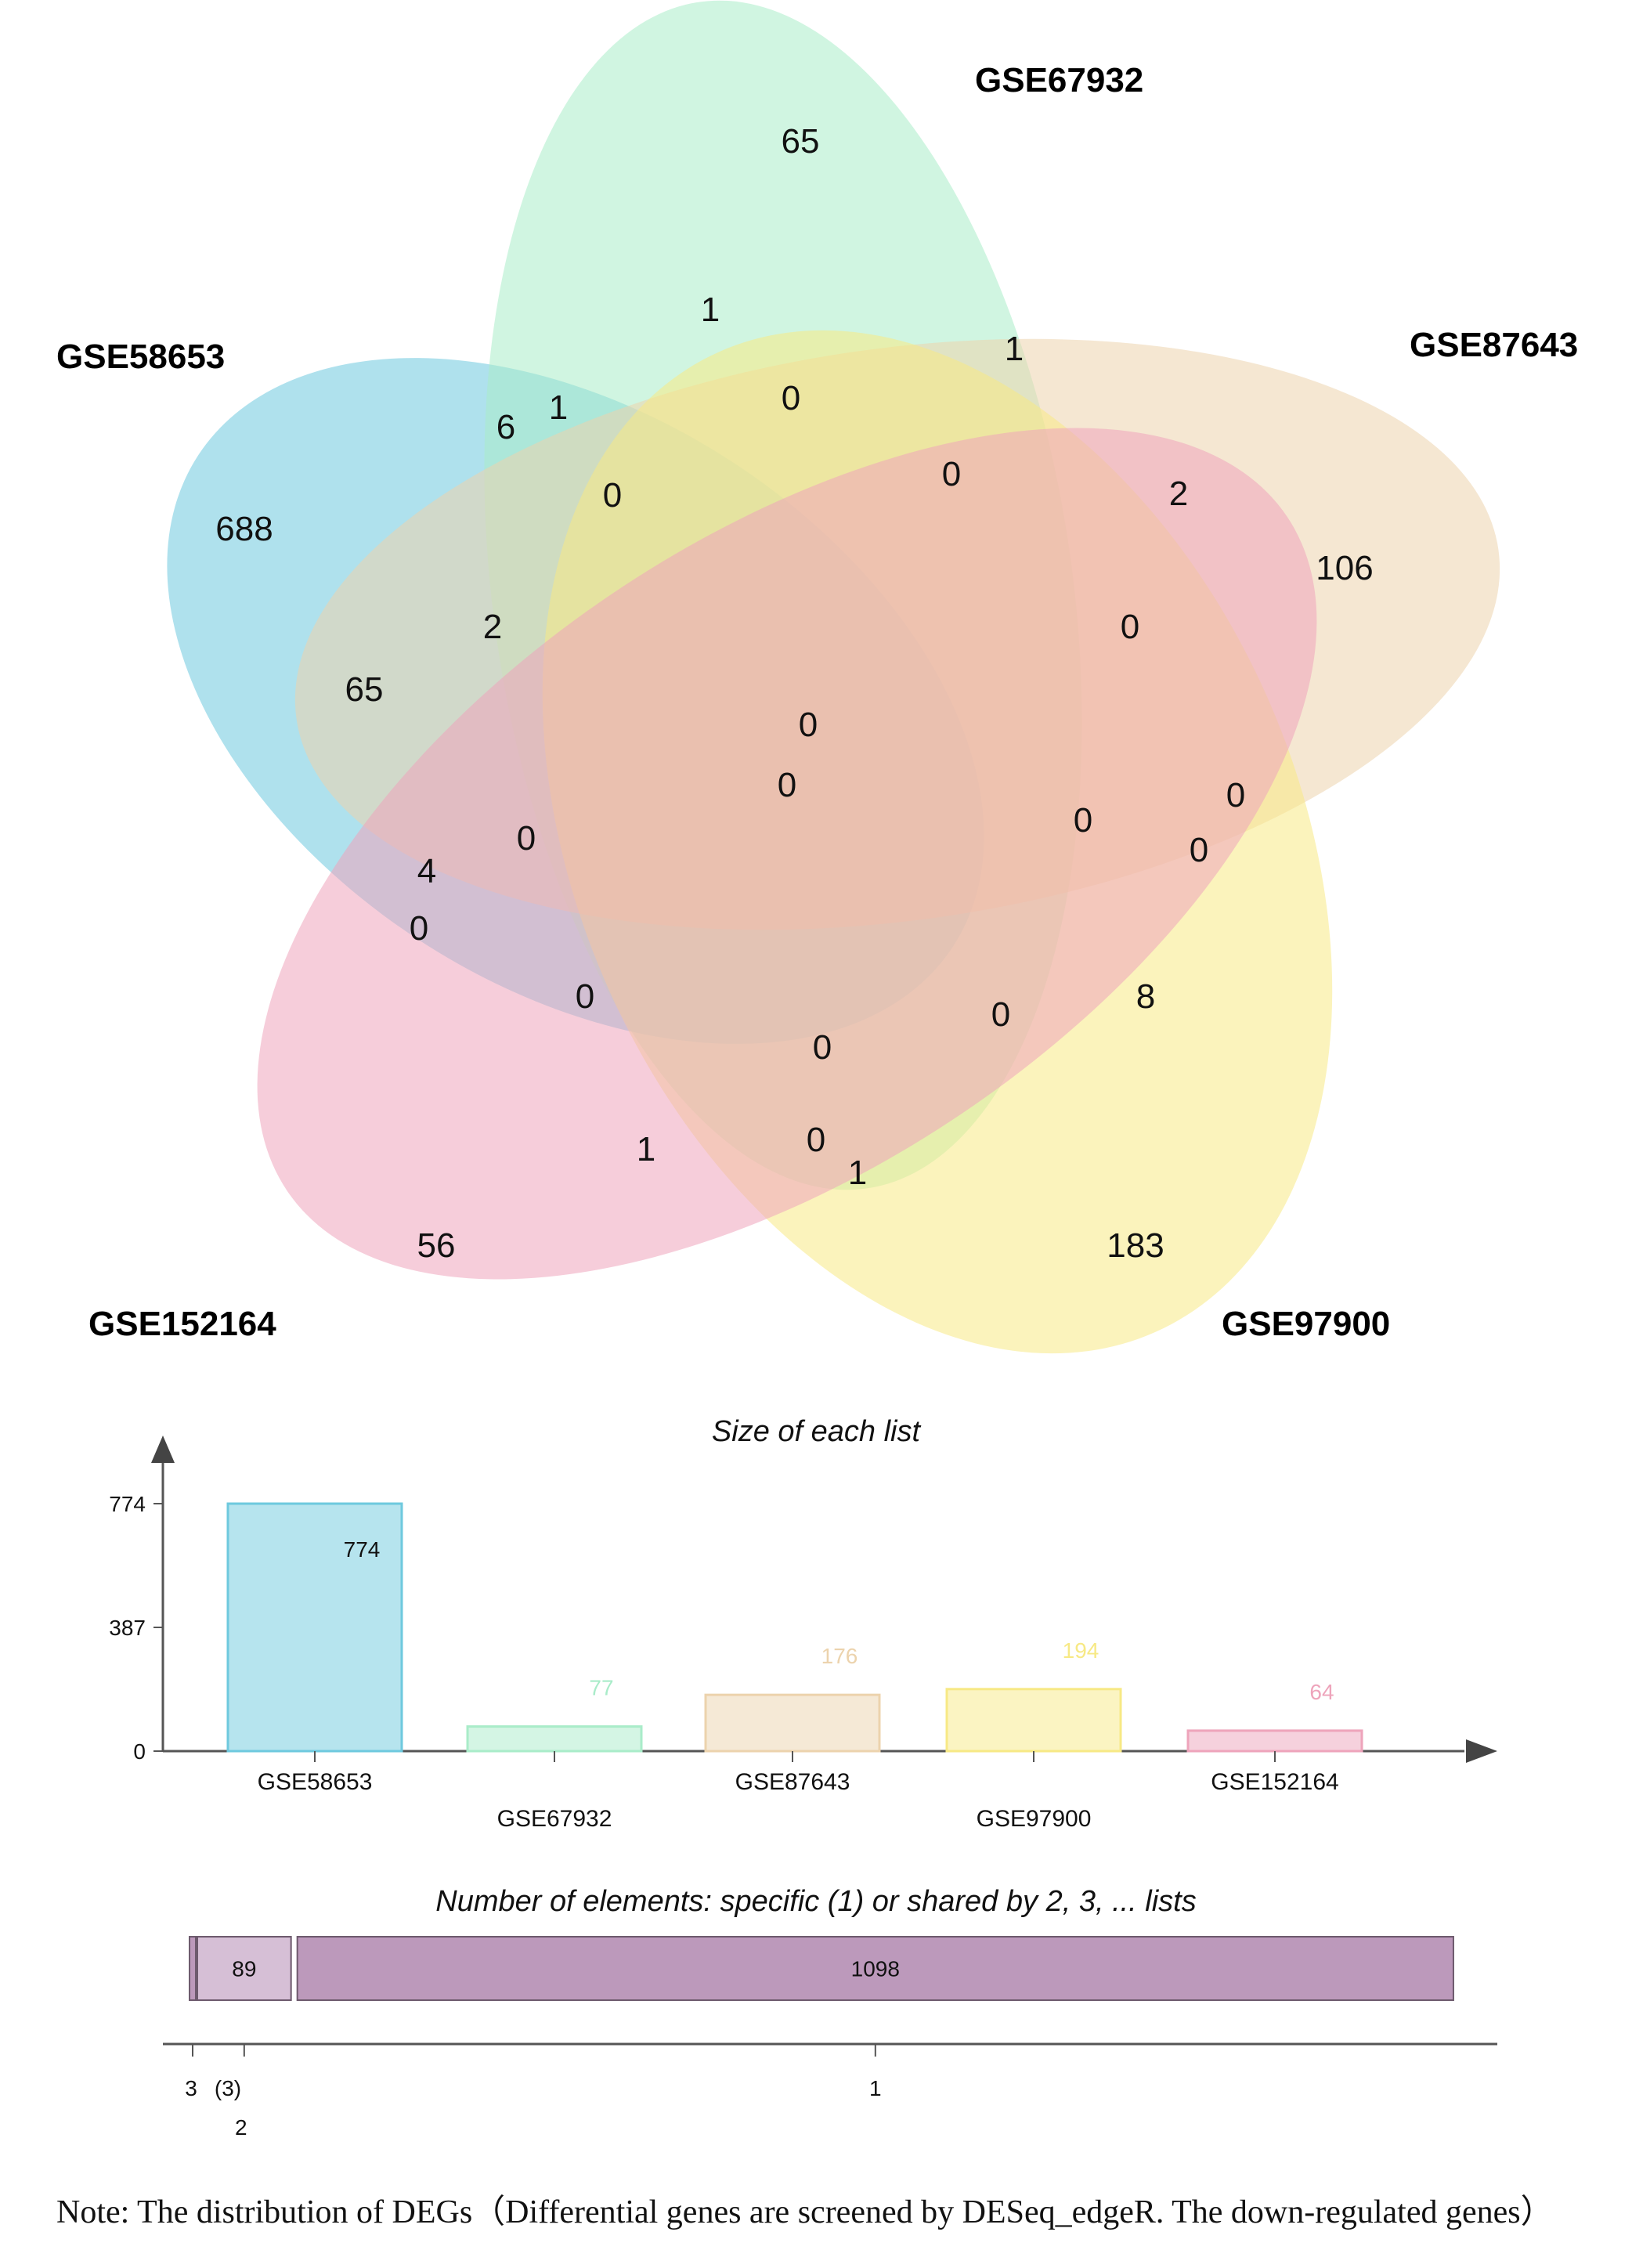 The width and height of the screenshot is (1632, 2268). What do you see at coordinates (244, 529) in the screenshot?
I see `venn-count-8: 688` at bounding box center [244, 529].